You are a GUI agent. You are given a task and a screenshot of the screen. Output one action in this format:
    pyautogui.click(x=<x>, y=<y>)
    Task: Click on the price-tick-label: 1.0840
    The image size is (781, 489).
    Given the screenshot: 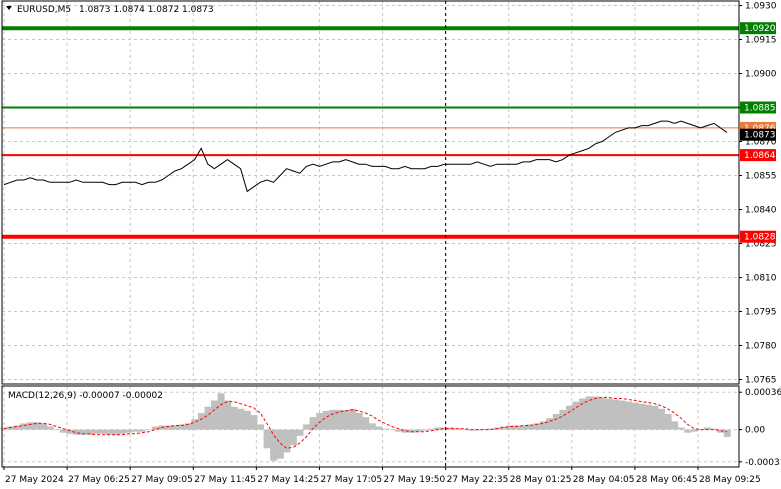 What is the action you would take?
    pyautogui.click(x=761, y=210)
    